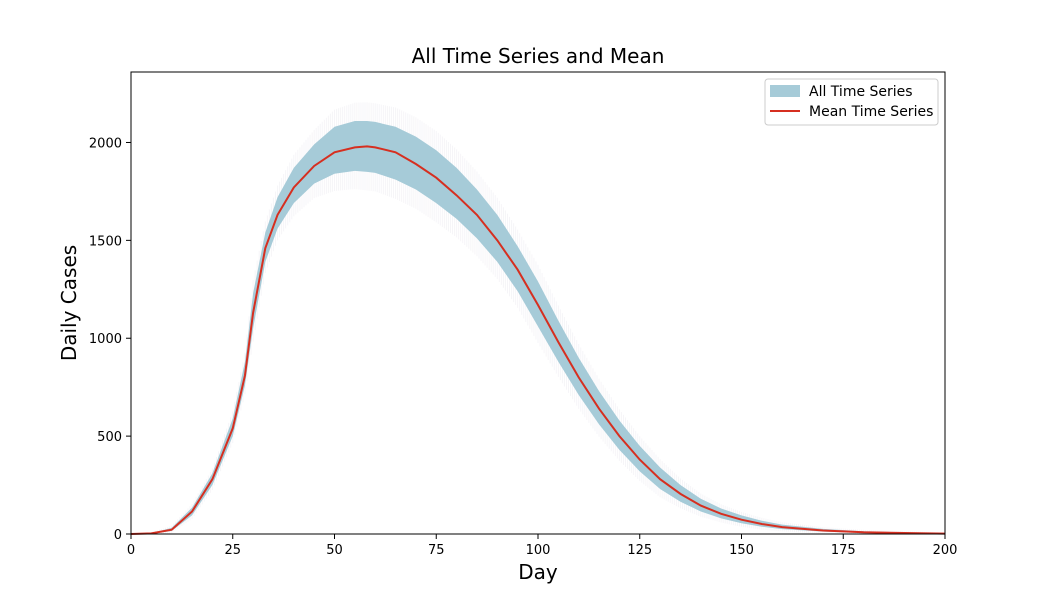 This screenshot has width=1050, height=600. I want to click on x-axis-title: Day, so click(538, 572).